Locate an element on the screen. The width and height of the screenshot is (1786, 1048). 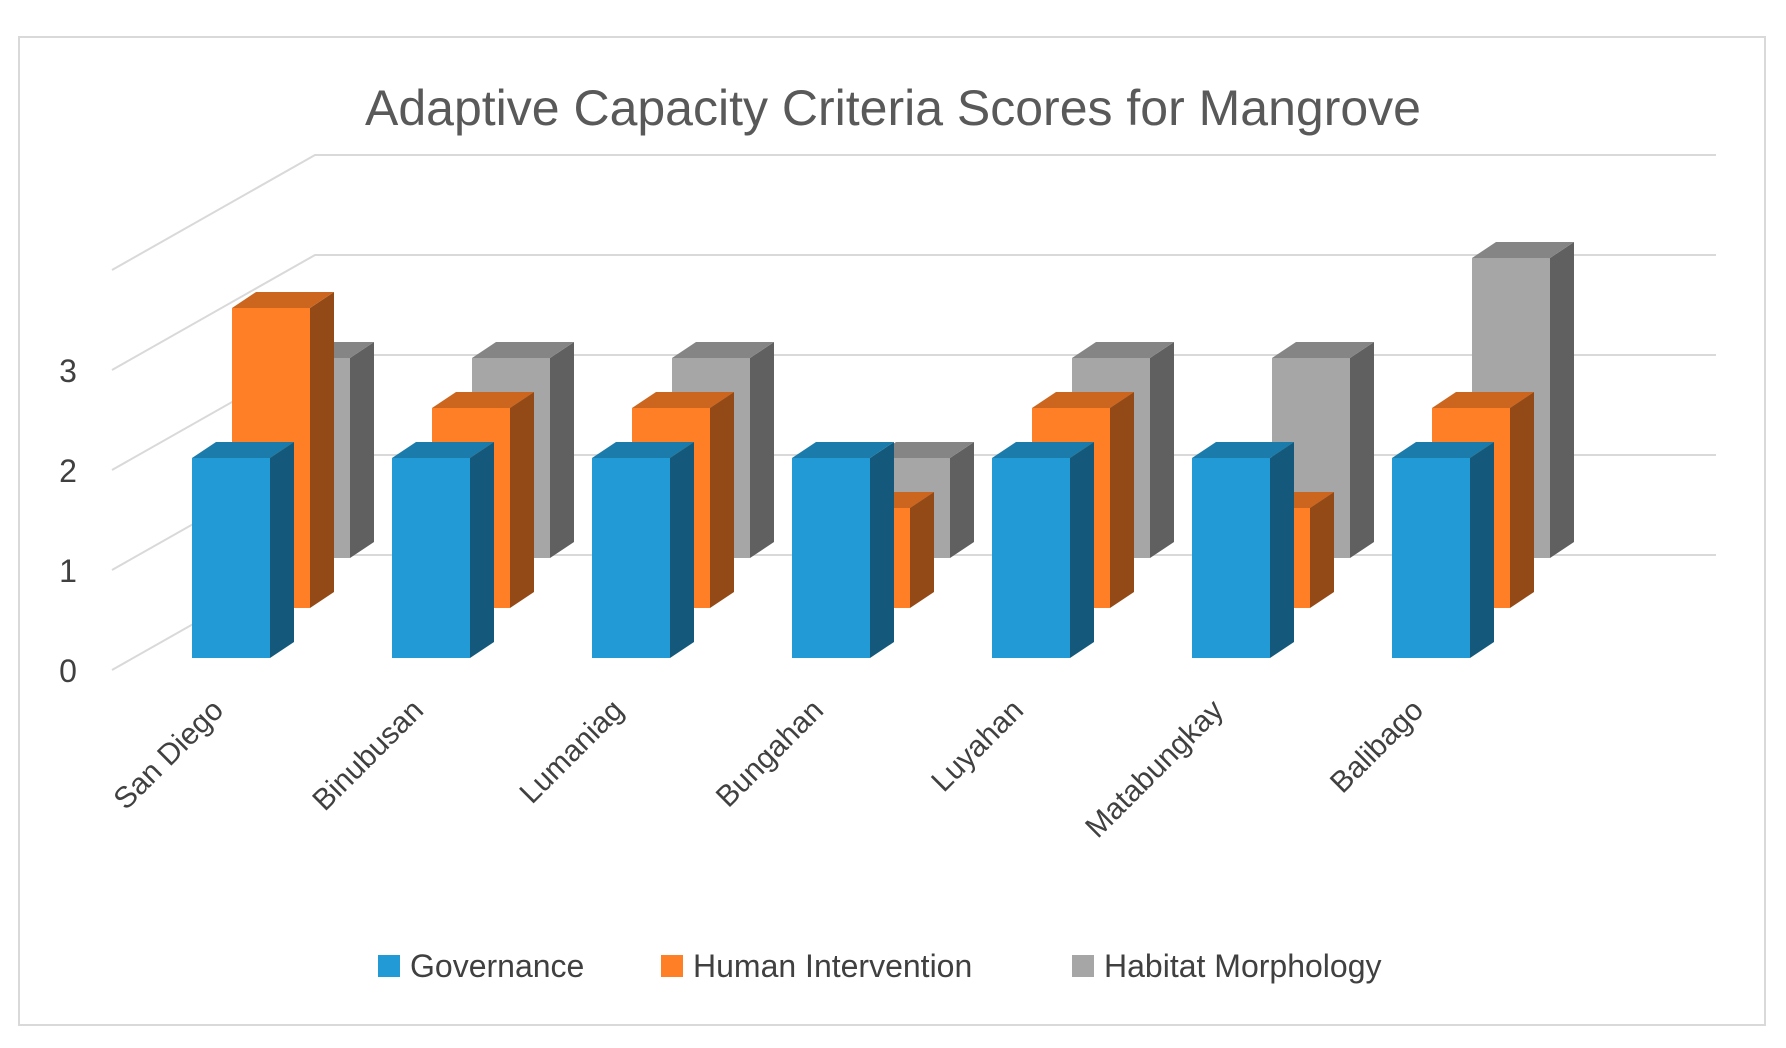
category-label: Luyahan is located at coordinates (977, 746).